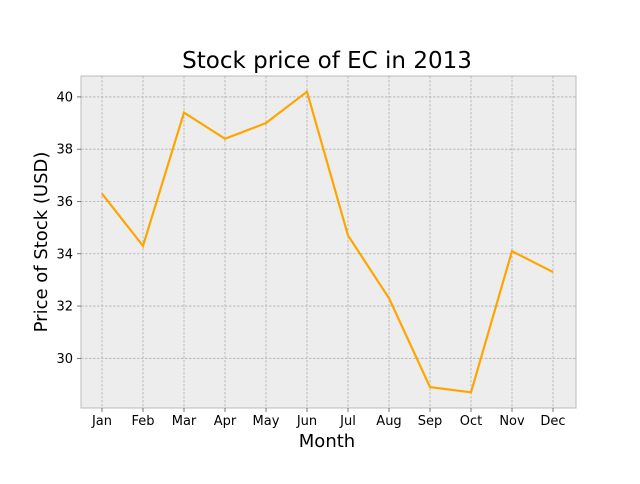 Image resolution: width=640 pixels, height=484 pixels. Describe the element at coordinates (64, 150) in the screenshot. I see `y-tick-label: 38` at that location.